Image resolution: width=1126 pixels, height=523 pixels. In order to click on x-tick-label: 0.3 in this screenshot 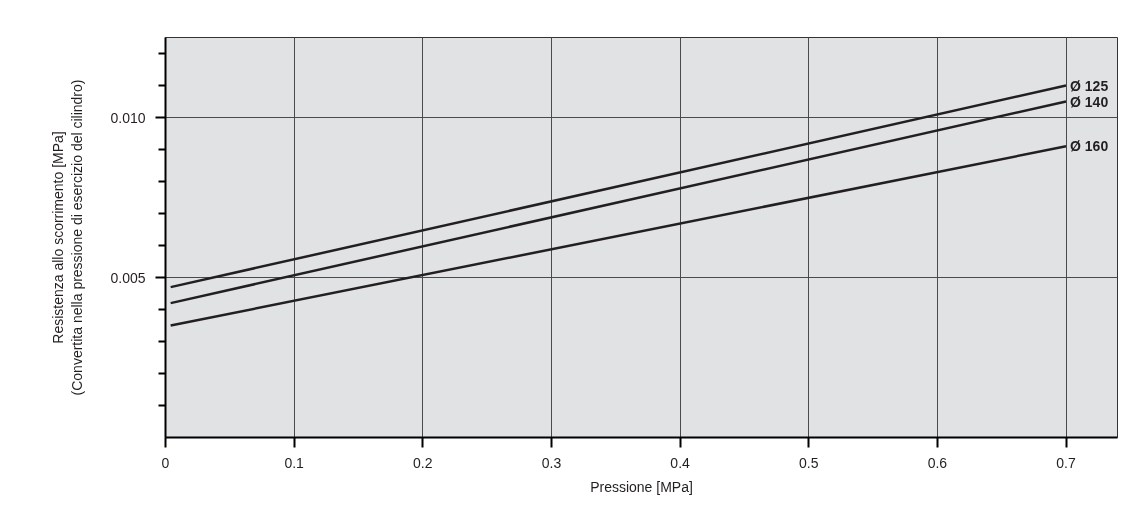, I will do `click(551, 462)`.